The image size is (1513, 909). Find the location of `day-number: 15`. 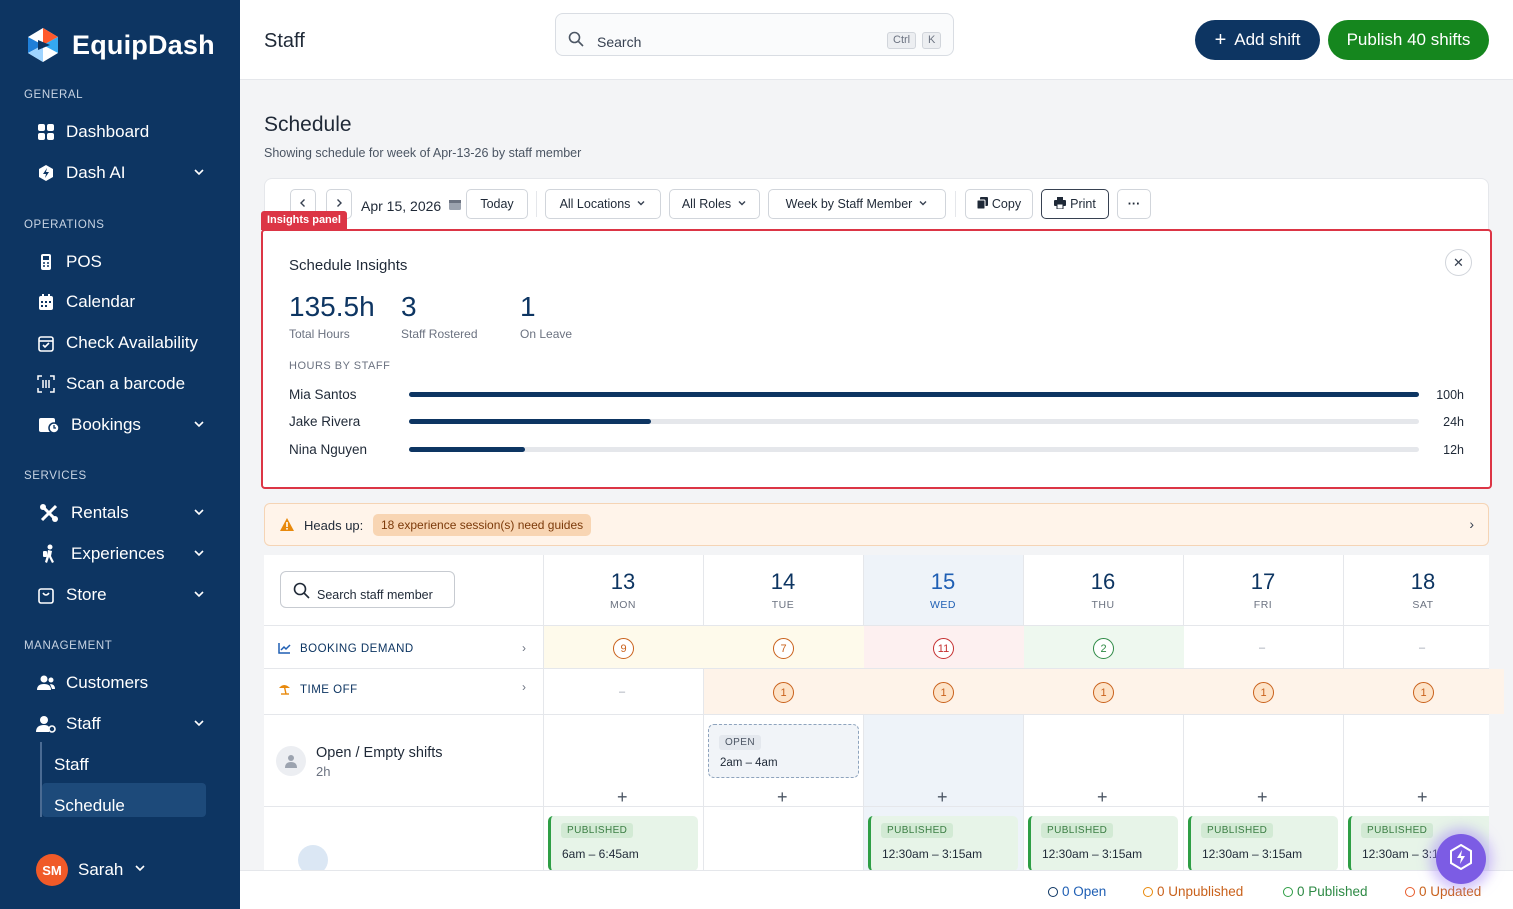

day-number: 15 is located at coordinates (943, 581).